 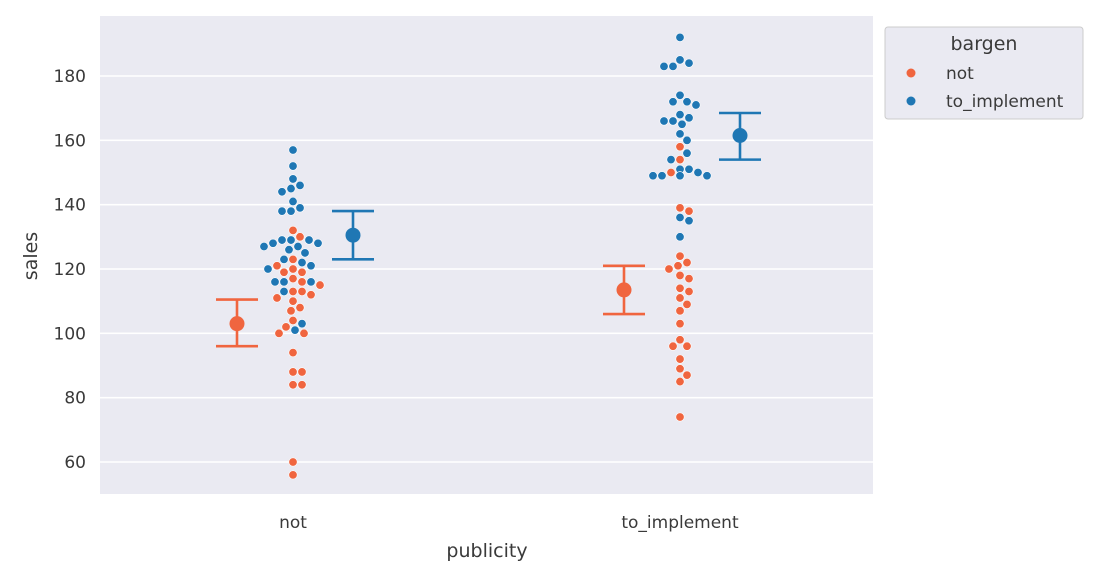 I want to click on y-tick-80: 80, so click(x=75, y=399).